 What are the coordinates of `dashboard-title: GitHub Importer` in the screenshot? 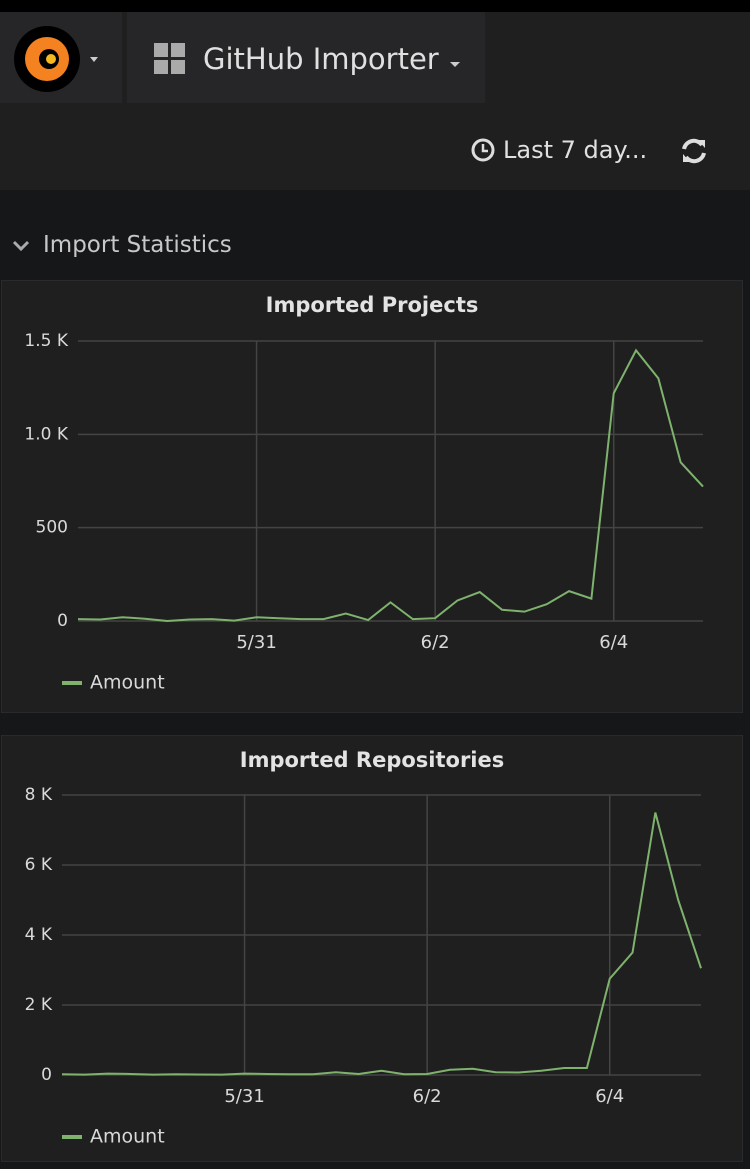 It's located at (321, 59).